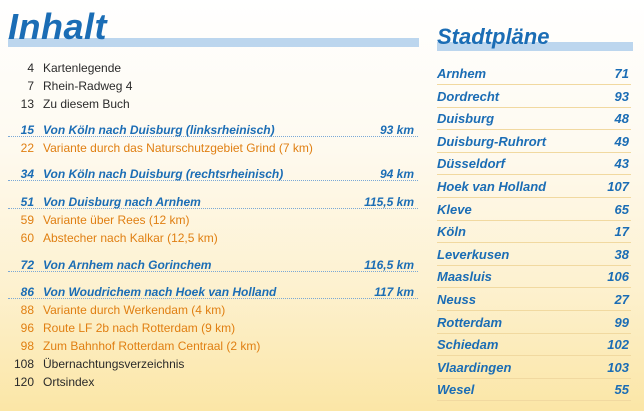 The image size is (644, 411). I want to click on toc-title: Inhalt, so click(57, 26).